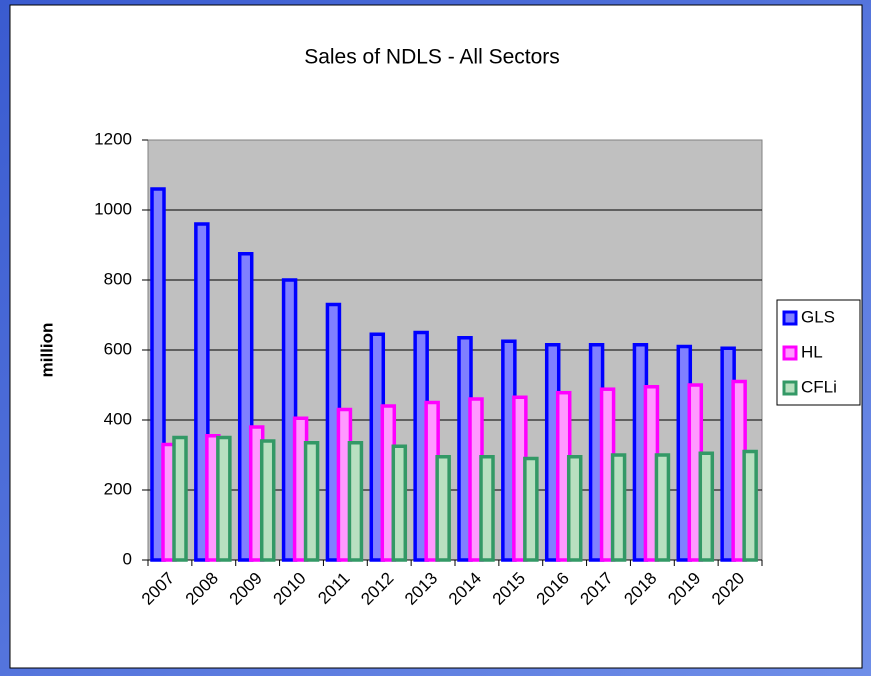 Image resolution: width=871 pixels, height=676 pixels. What do you see at coordinates (818, 316) in the screenshot?
I see `legend-label: GLS` at bounding box center [818, 316].